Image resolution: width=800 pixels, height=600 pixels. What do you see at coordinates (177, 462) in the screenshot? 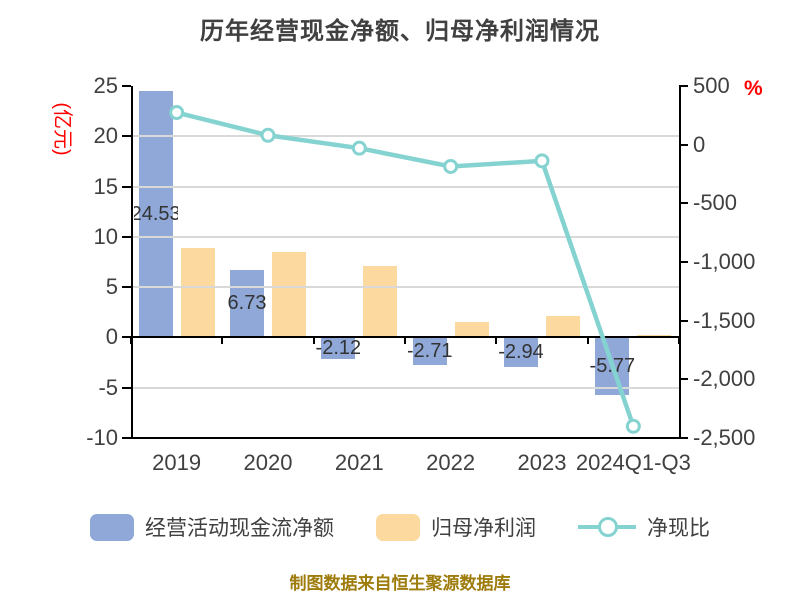
I see `x-axis-category-label: 2019` at bounding box center [177, 462].